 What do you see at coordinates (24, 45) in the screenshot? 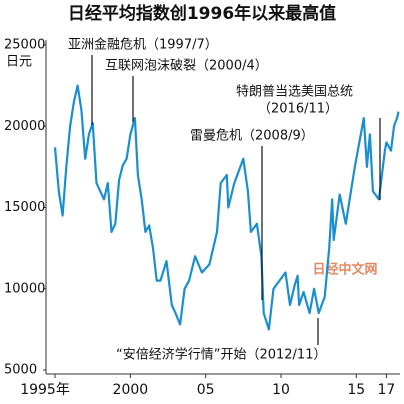
I see `y-tick-label: 25000` at bounding box center [24, 45].